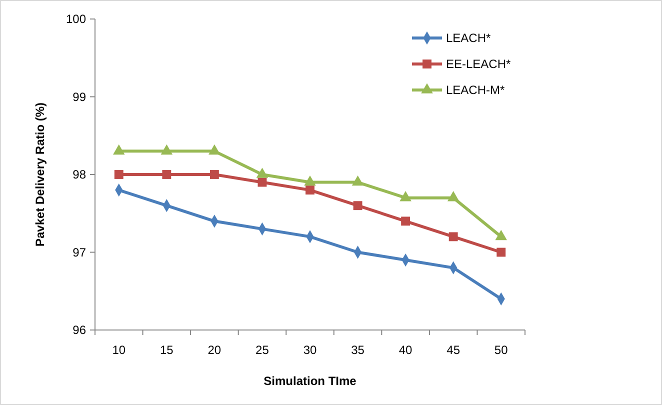  What do you see at coordinates (167, 350) in the screenshot?
I see `x-tick-label: 15` at bounding box center [167, 350].